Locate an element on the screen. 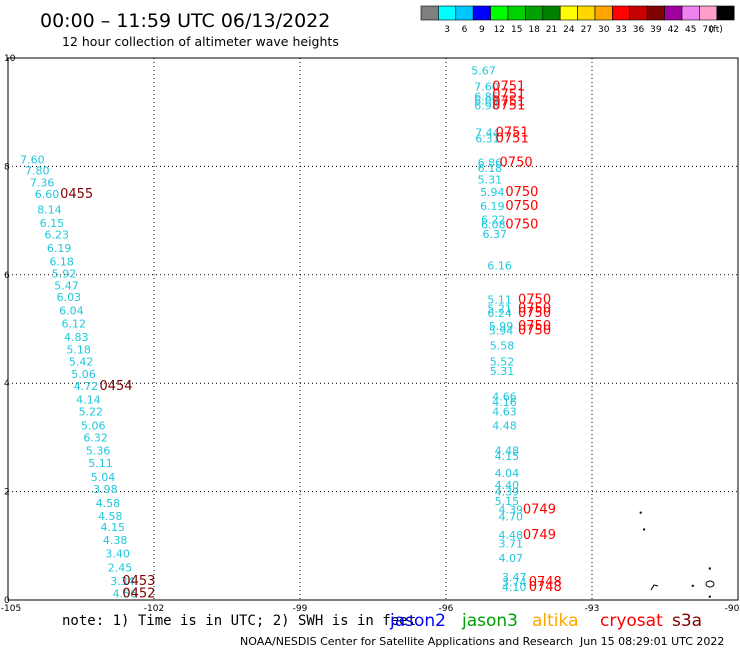 Image resolution: width=740 pixels, height=650 pixels. swh-label: 4.39 is located at coordinates (511, 509).